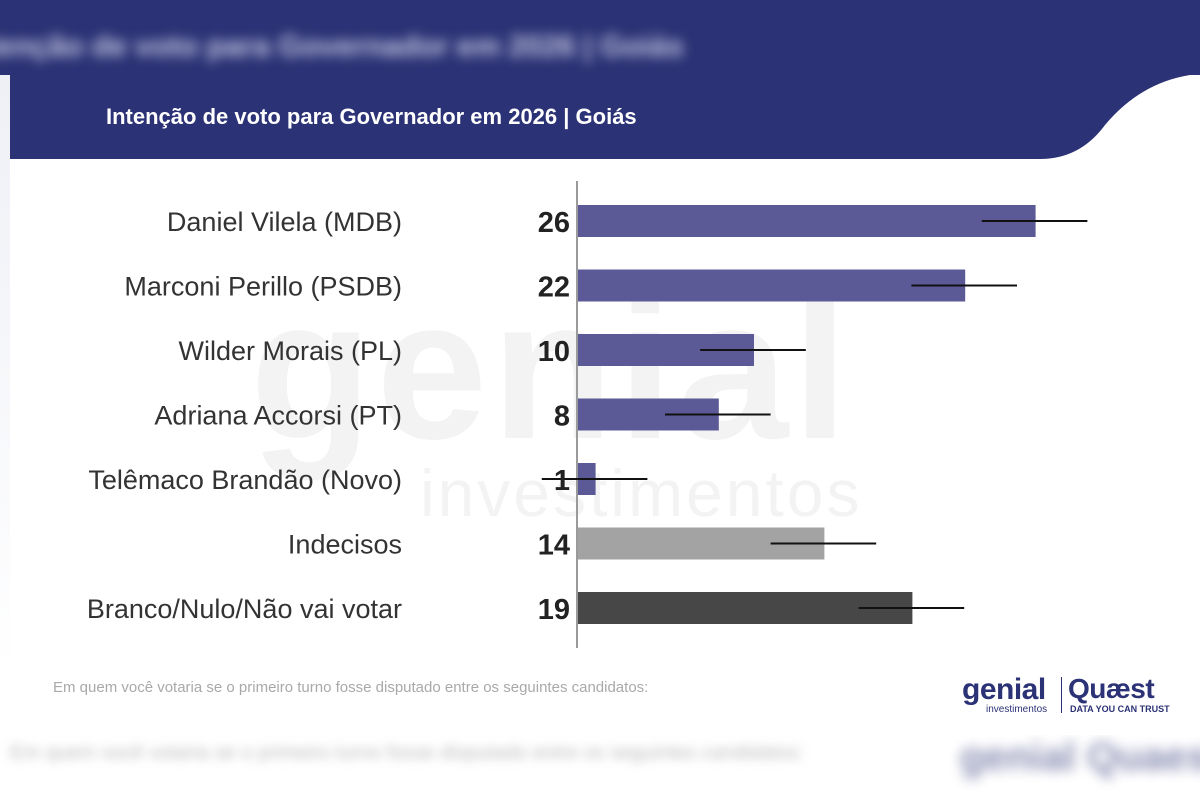  I want to click on category-label-1: Marconi Perillo (PSDB), so click(263, 287).